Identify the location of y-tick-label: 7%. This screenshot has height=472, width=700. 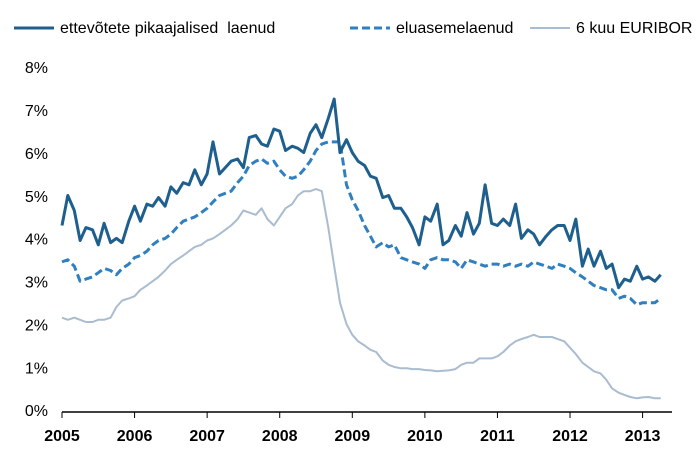
(36, 111).